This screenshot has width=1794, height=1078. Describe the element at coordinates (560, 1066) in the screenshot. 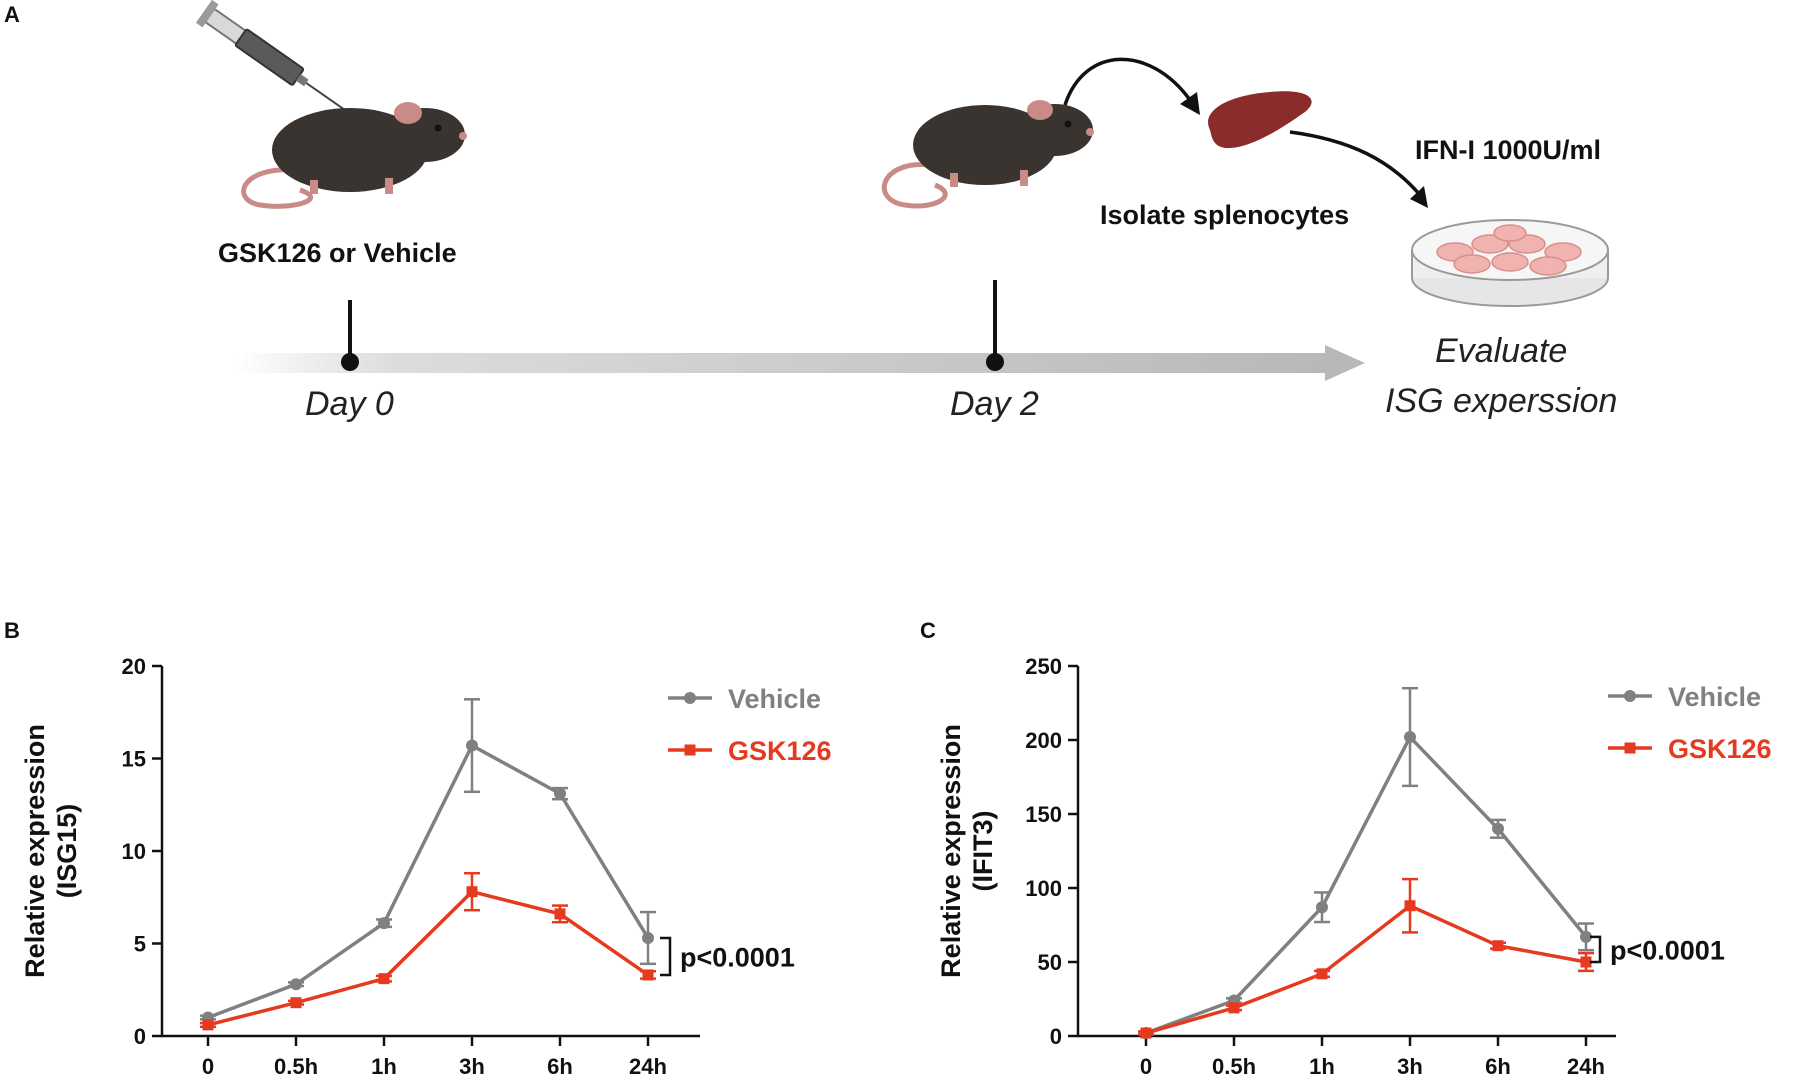

I see `isg15-x-tick-label: 6h` at that location.